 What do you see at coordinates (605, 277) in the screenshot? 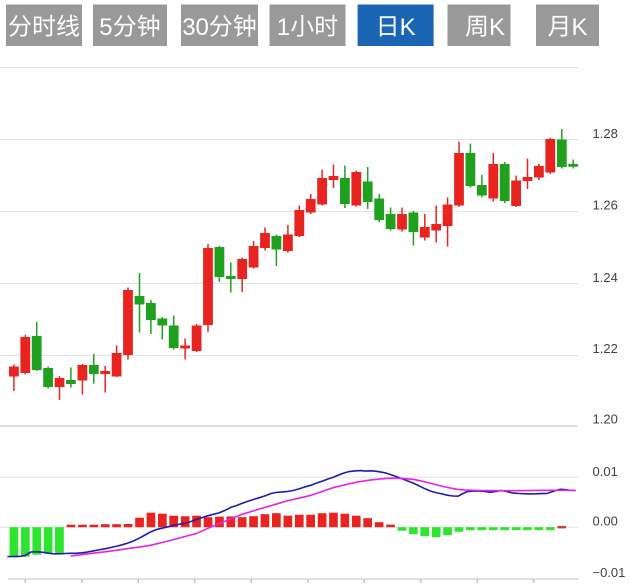
I see `svg-text: 1.24` at bounding box center [605, 277].